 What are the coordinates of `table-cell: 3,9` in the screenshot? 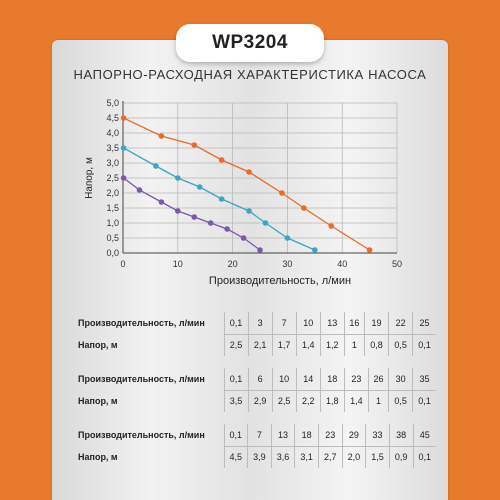 It's located at (259, 457).